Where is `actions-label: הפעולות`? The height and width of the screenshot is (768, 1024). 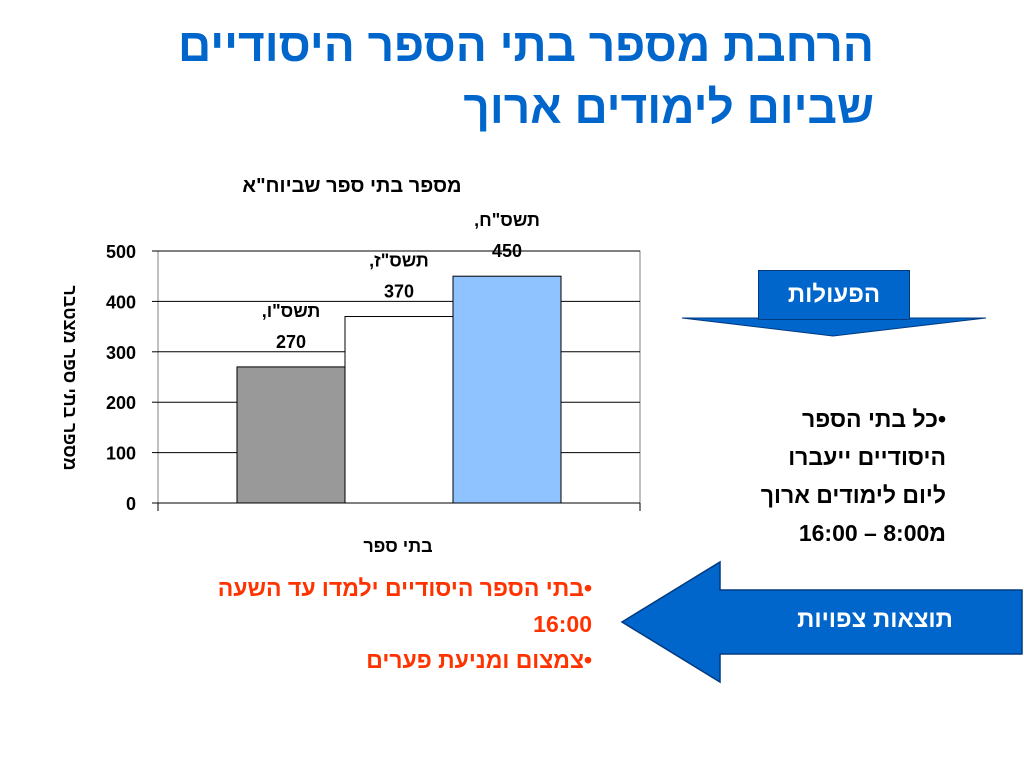 actions-label: הפעולות is located at coordinates (834, 295).